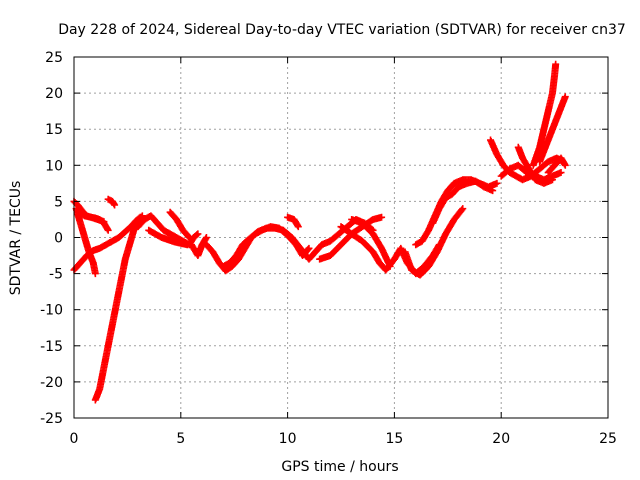 The image size is (640, 480). What do you see at coordinates (16, 238) in the screenshot?
I see `y-axis-label: SDTVAR / TECUs` at bounding box center [16, 238].